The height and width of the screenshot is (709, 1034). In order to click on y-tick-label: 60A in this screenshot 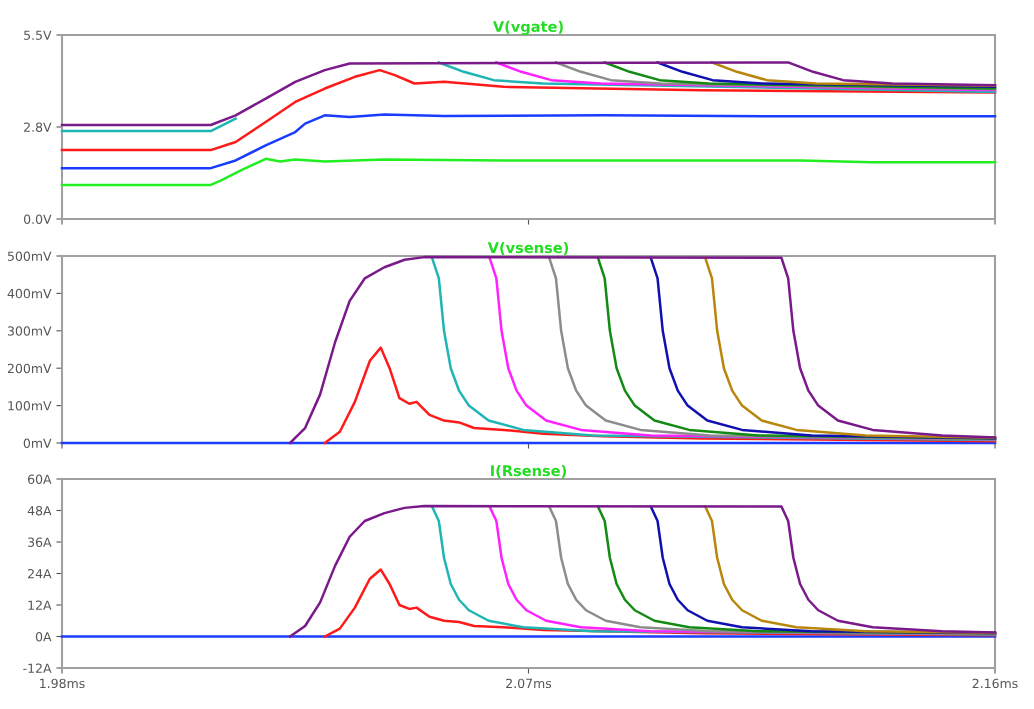, I will do `click(40, 479)`.